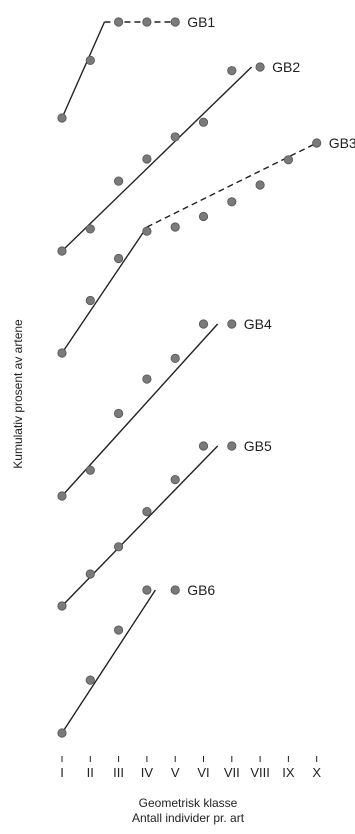 The image size is (355, 834). Describe the element at coordinates (316, 772) in the screenshot. I see `x-tick-label-10: X` at that location.